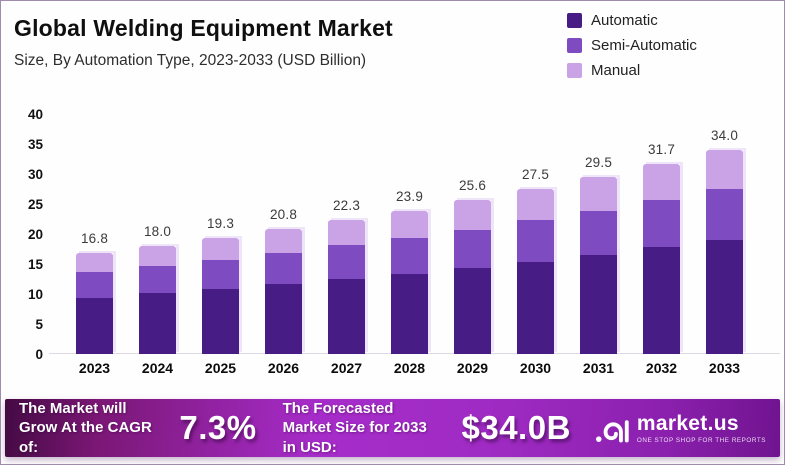 The width and height of the screenshot is (785, 465). What do you see at coordinates (616, 70) in the screenshot?
I see `legend-label: Manual` at bounding box center [616, 70].